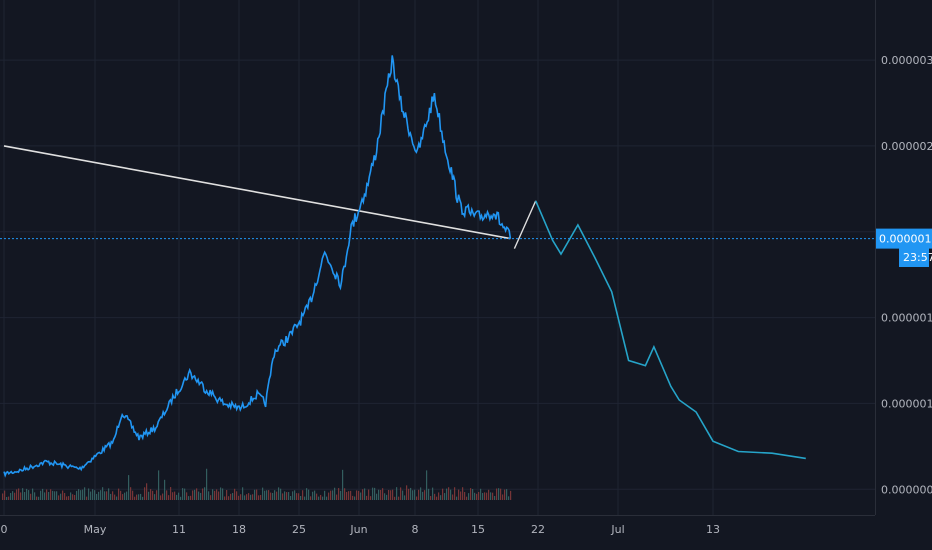 The height and width of the screenshot is (550, 932). I want to click on trendline, so click(257, 192).